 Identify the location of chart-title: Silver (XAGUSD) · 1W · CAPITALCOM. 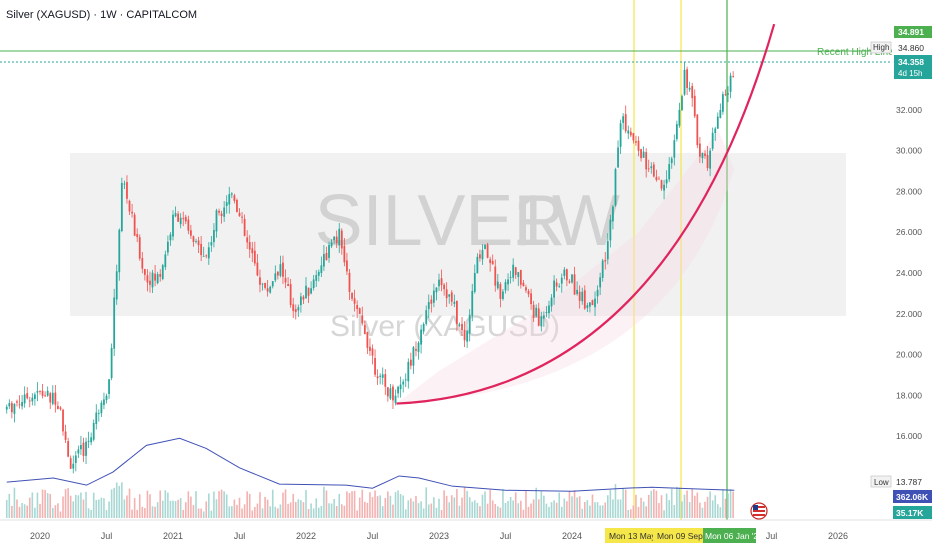
(101, 15).